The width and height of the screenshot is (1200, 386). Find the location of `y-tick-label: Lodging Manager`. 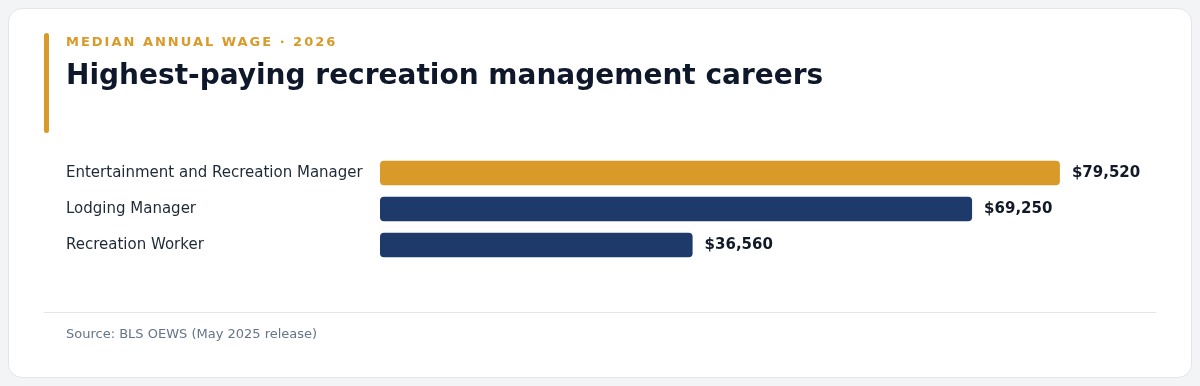

y-tick-label: Lodging Manager is located at coordinates (131, 207).